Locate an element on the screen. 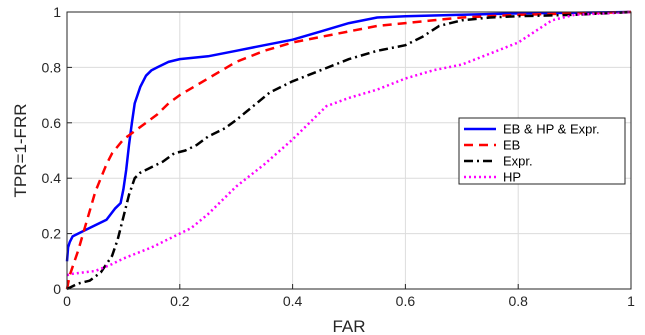  x-tick-label: 0.6 is located at coordinates (406, 301).